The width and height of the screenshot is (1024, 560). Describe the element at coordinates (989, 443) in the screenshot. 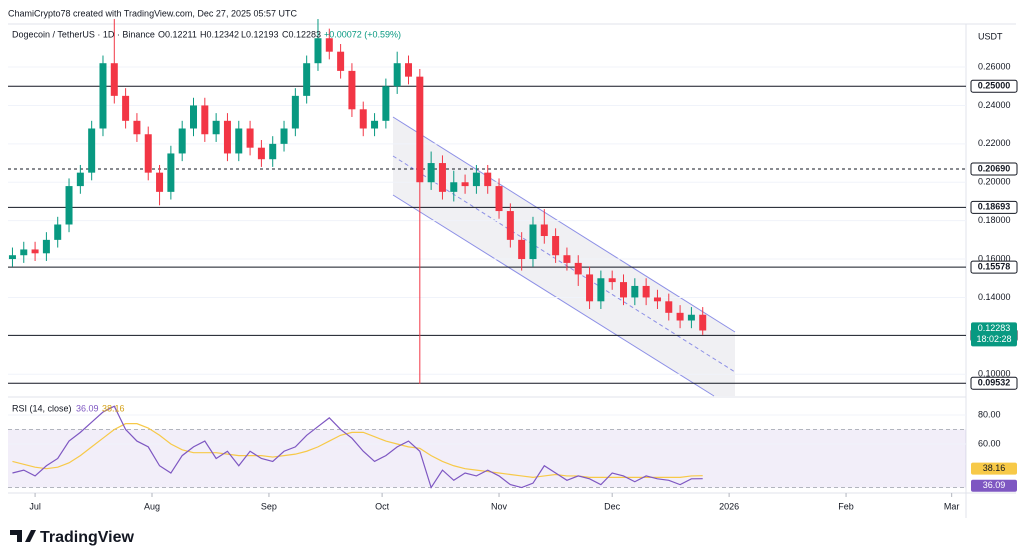

I see `y-tick-label: 60.00` at that location.